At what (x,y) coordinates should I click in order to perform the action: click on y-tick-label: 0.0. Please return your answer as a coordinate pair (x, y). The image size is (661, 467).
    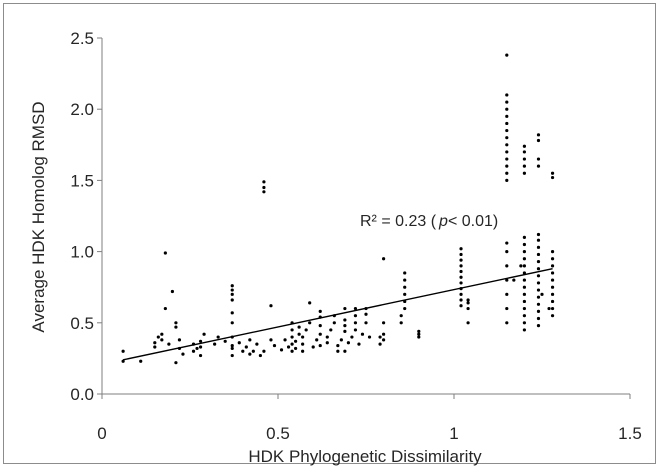
    Looking at the image, I should click on (82, 394).